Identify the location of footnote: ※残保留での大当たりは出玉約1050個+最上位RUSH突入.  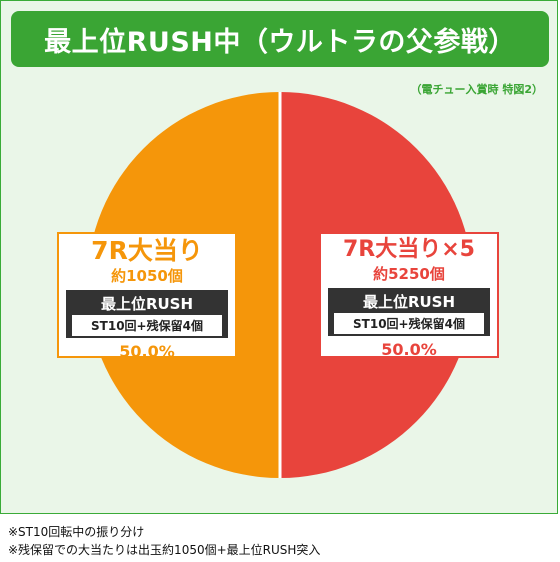
(164, 550).